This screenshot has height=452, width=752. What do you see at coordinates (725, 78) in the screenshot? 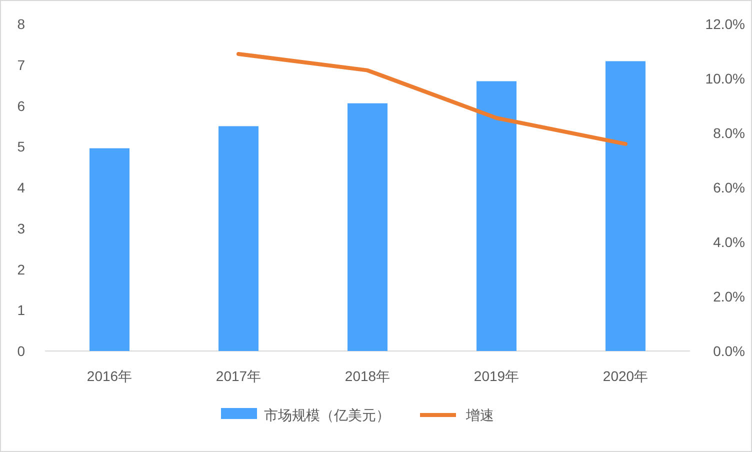
I see `y2-tick-label: 10.0%` at bounding box center [725, 78].